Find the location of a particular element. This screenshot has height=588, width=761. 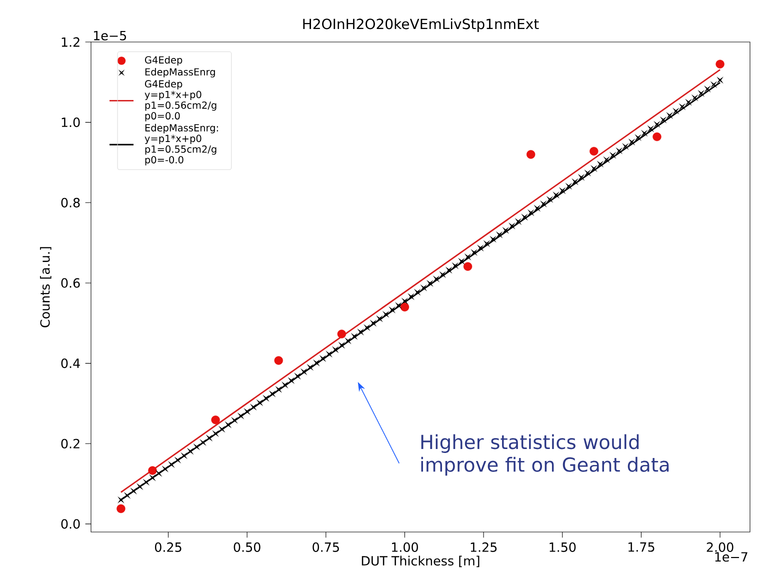

x-tick-label: 1.75 is located at coordinates (641, 547).